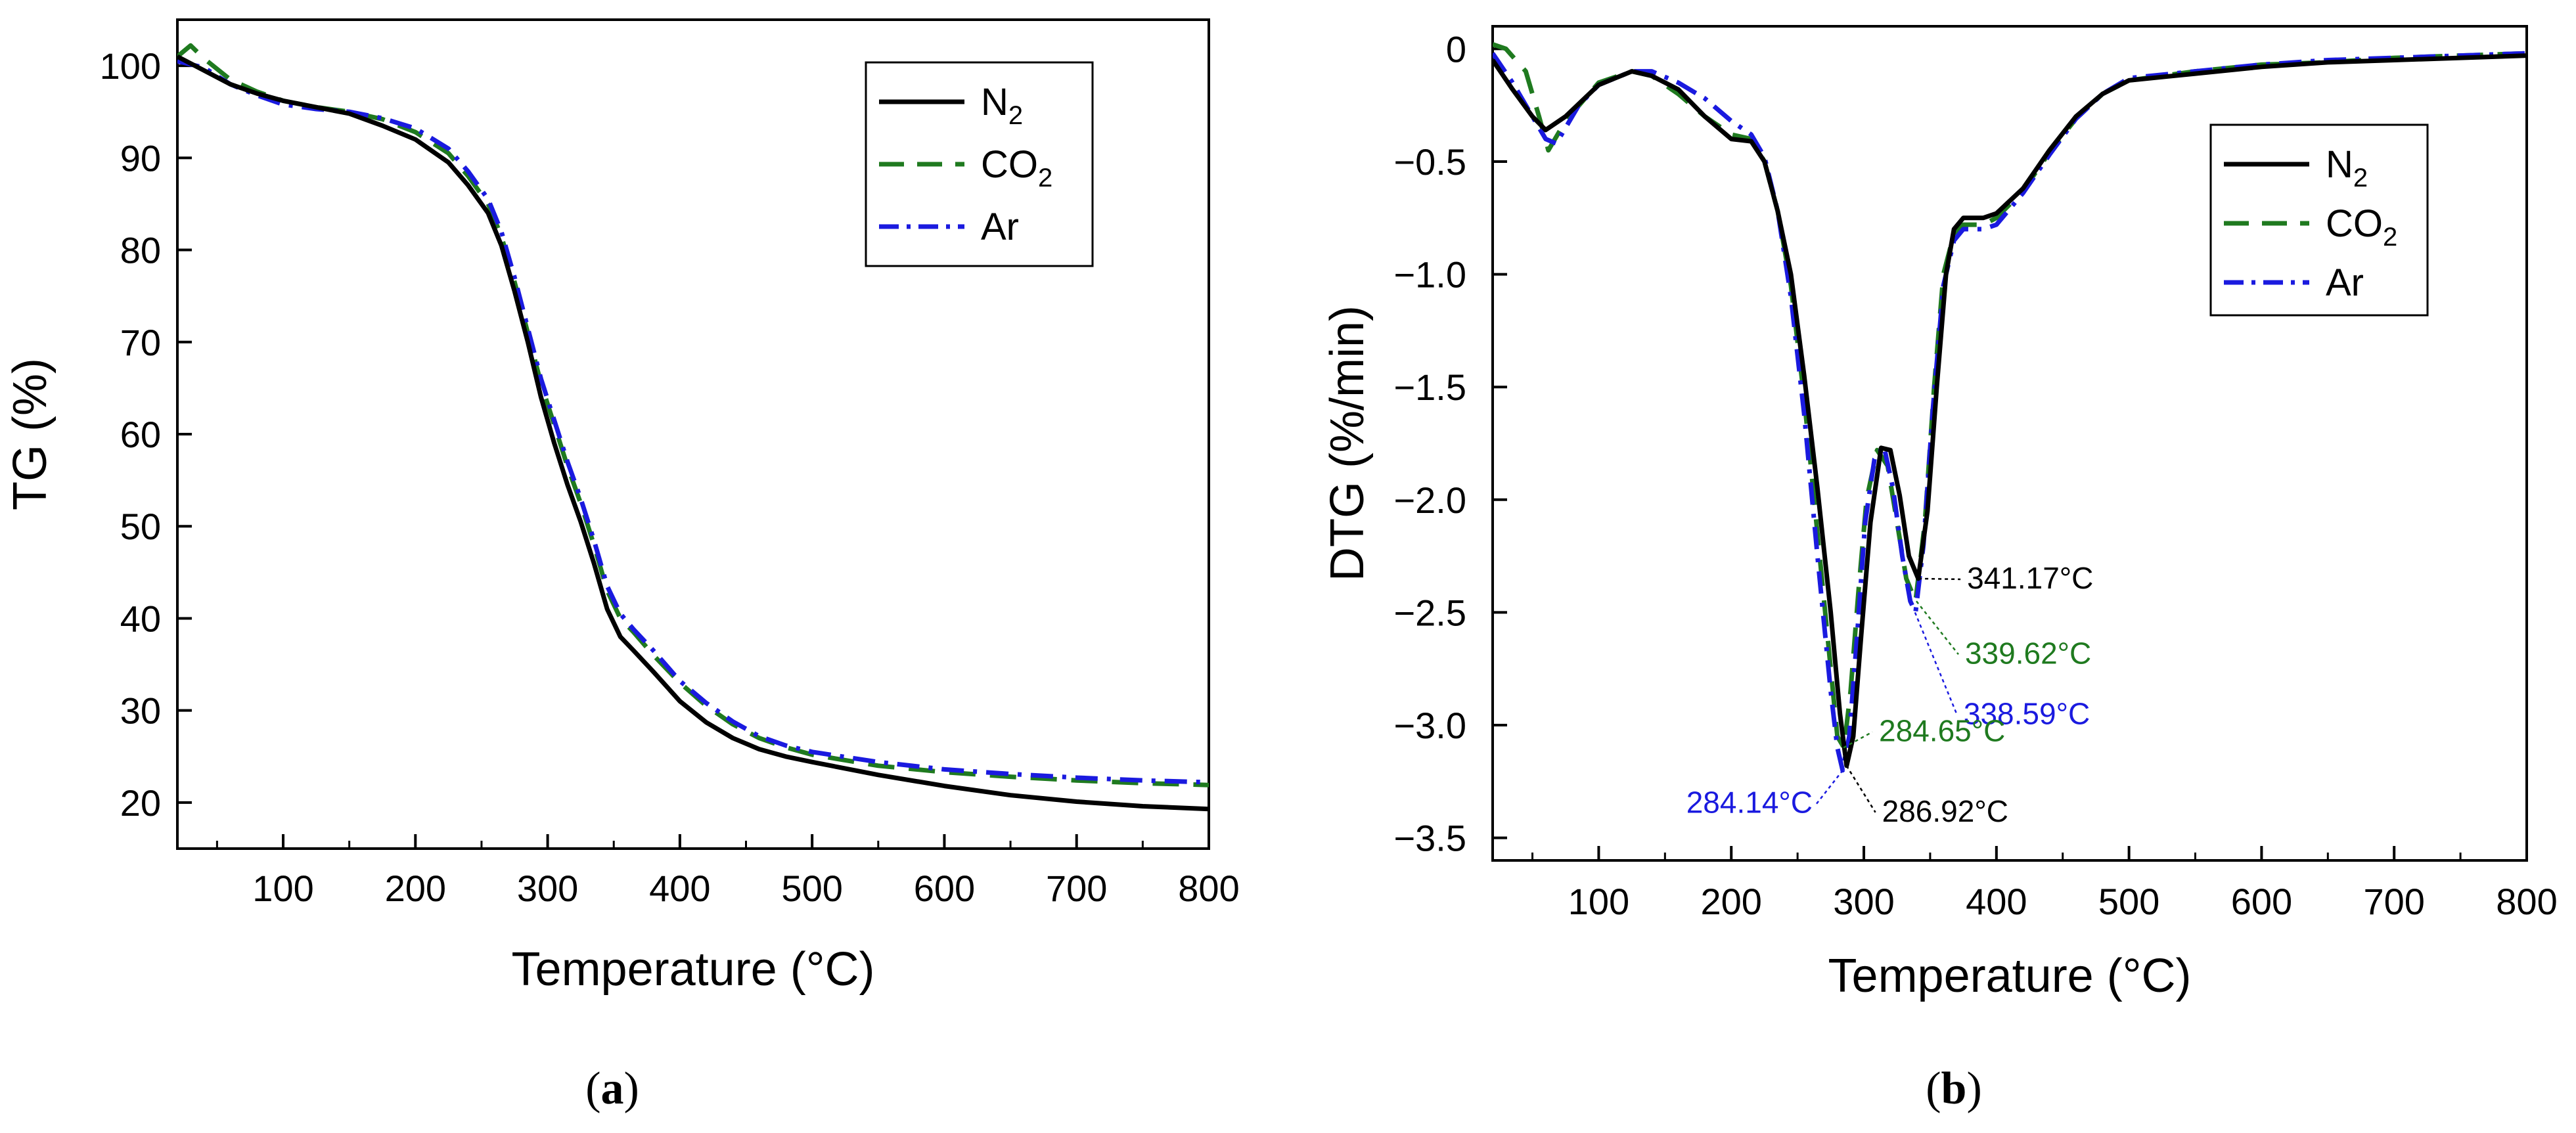  Describe the element at coordinates (1076, 889) in the screenshot. I see `x-tick-label-a: 700` at that location.